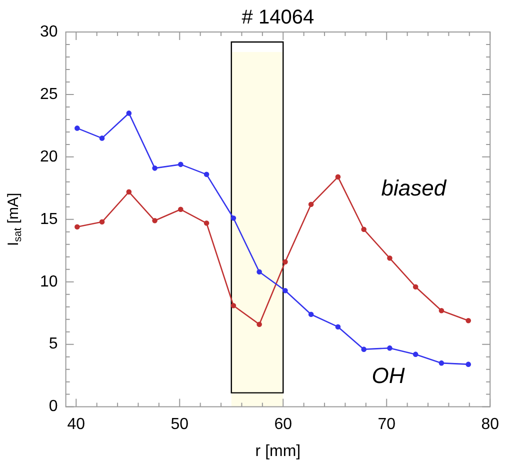  Describe the element at coordinates (490, 424) in the screenshot. I see `x-tick-label: 80` at that location.